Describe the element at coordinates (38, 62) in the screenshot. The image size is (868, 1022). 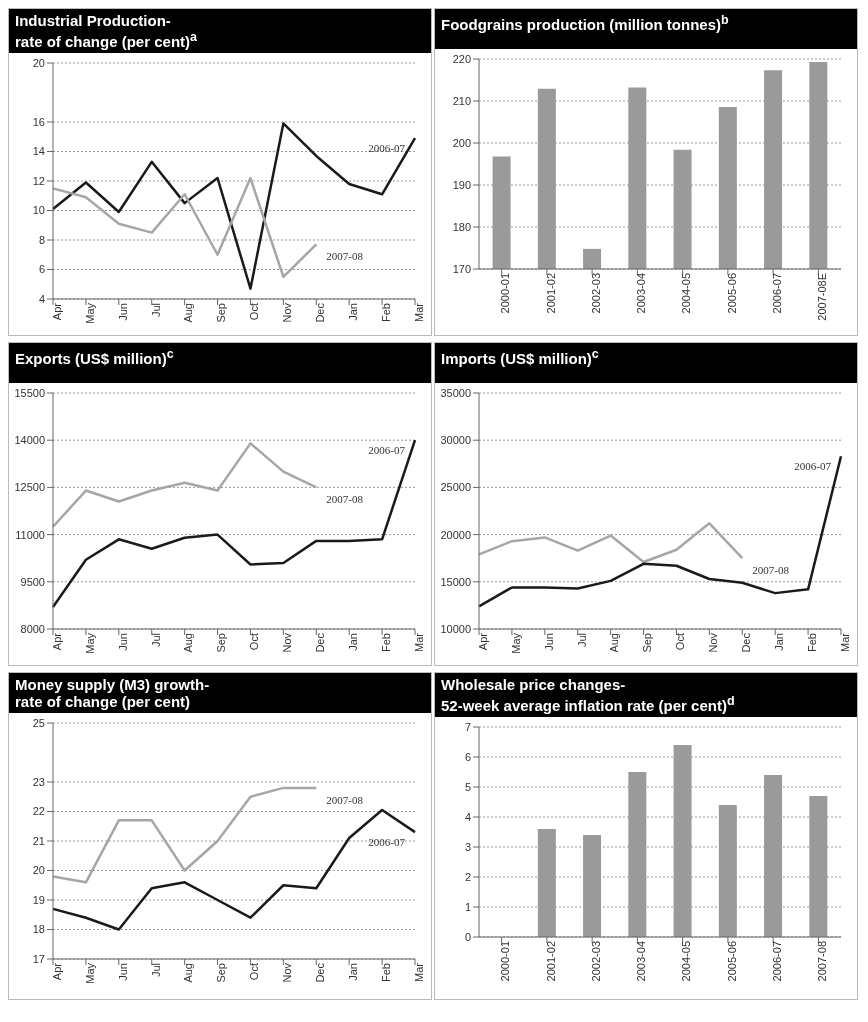
I see `y-tick-label: 20` at that location.